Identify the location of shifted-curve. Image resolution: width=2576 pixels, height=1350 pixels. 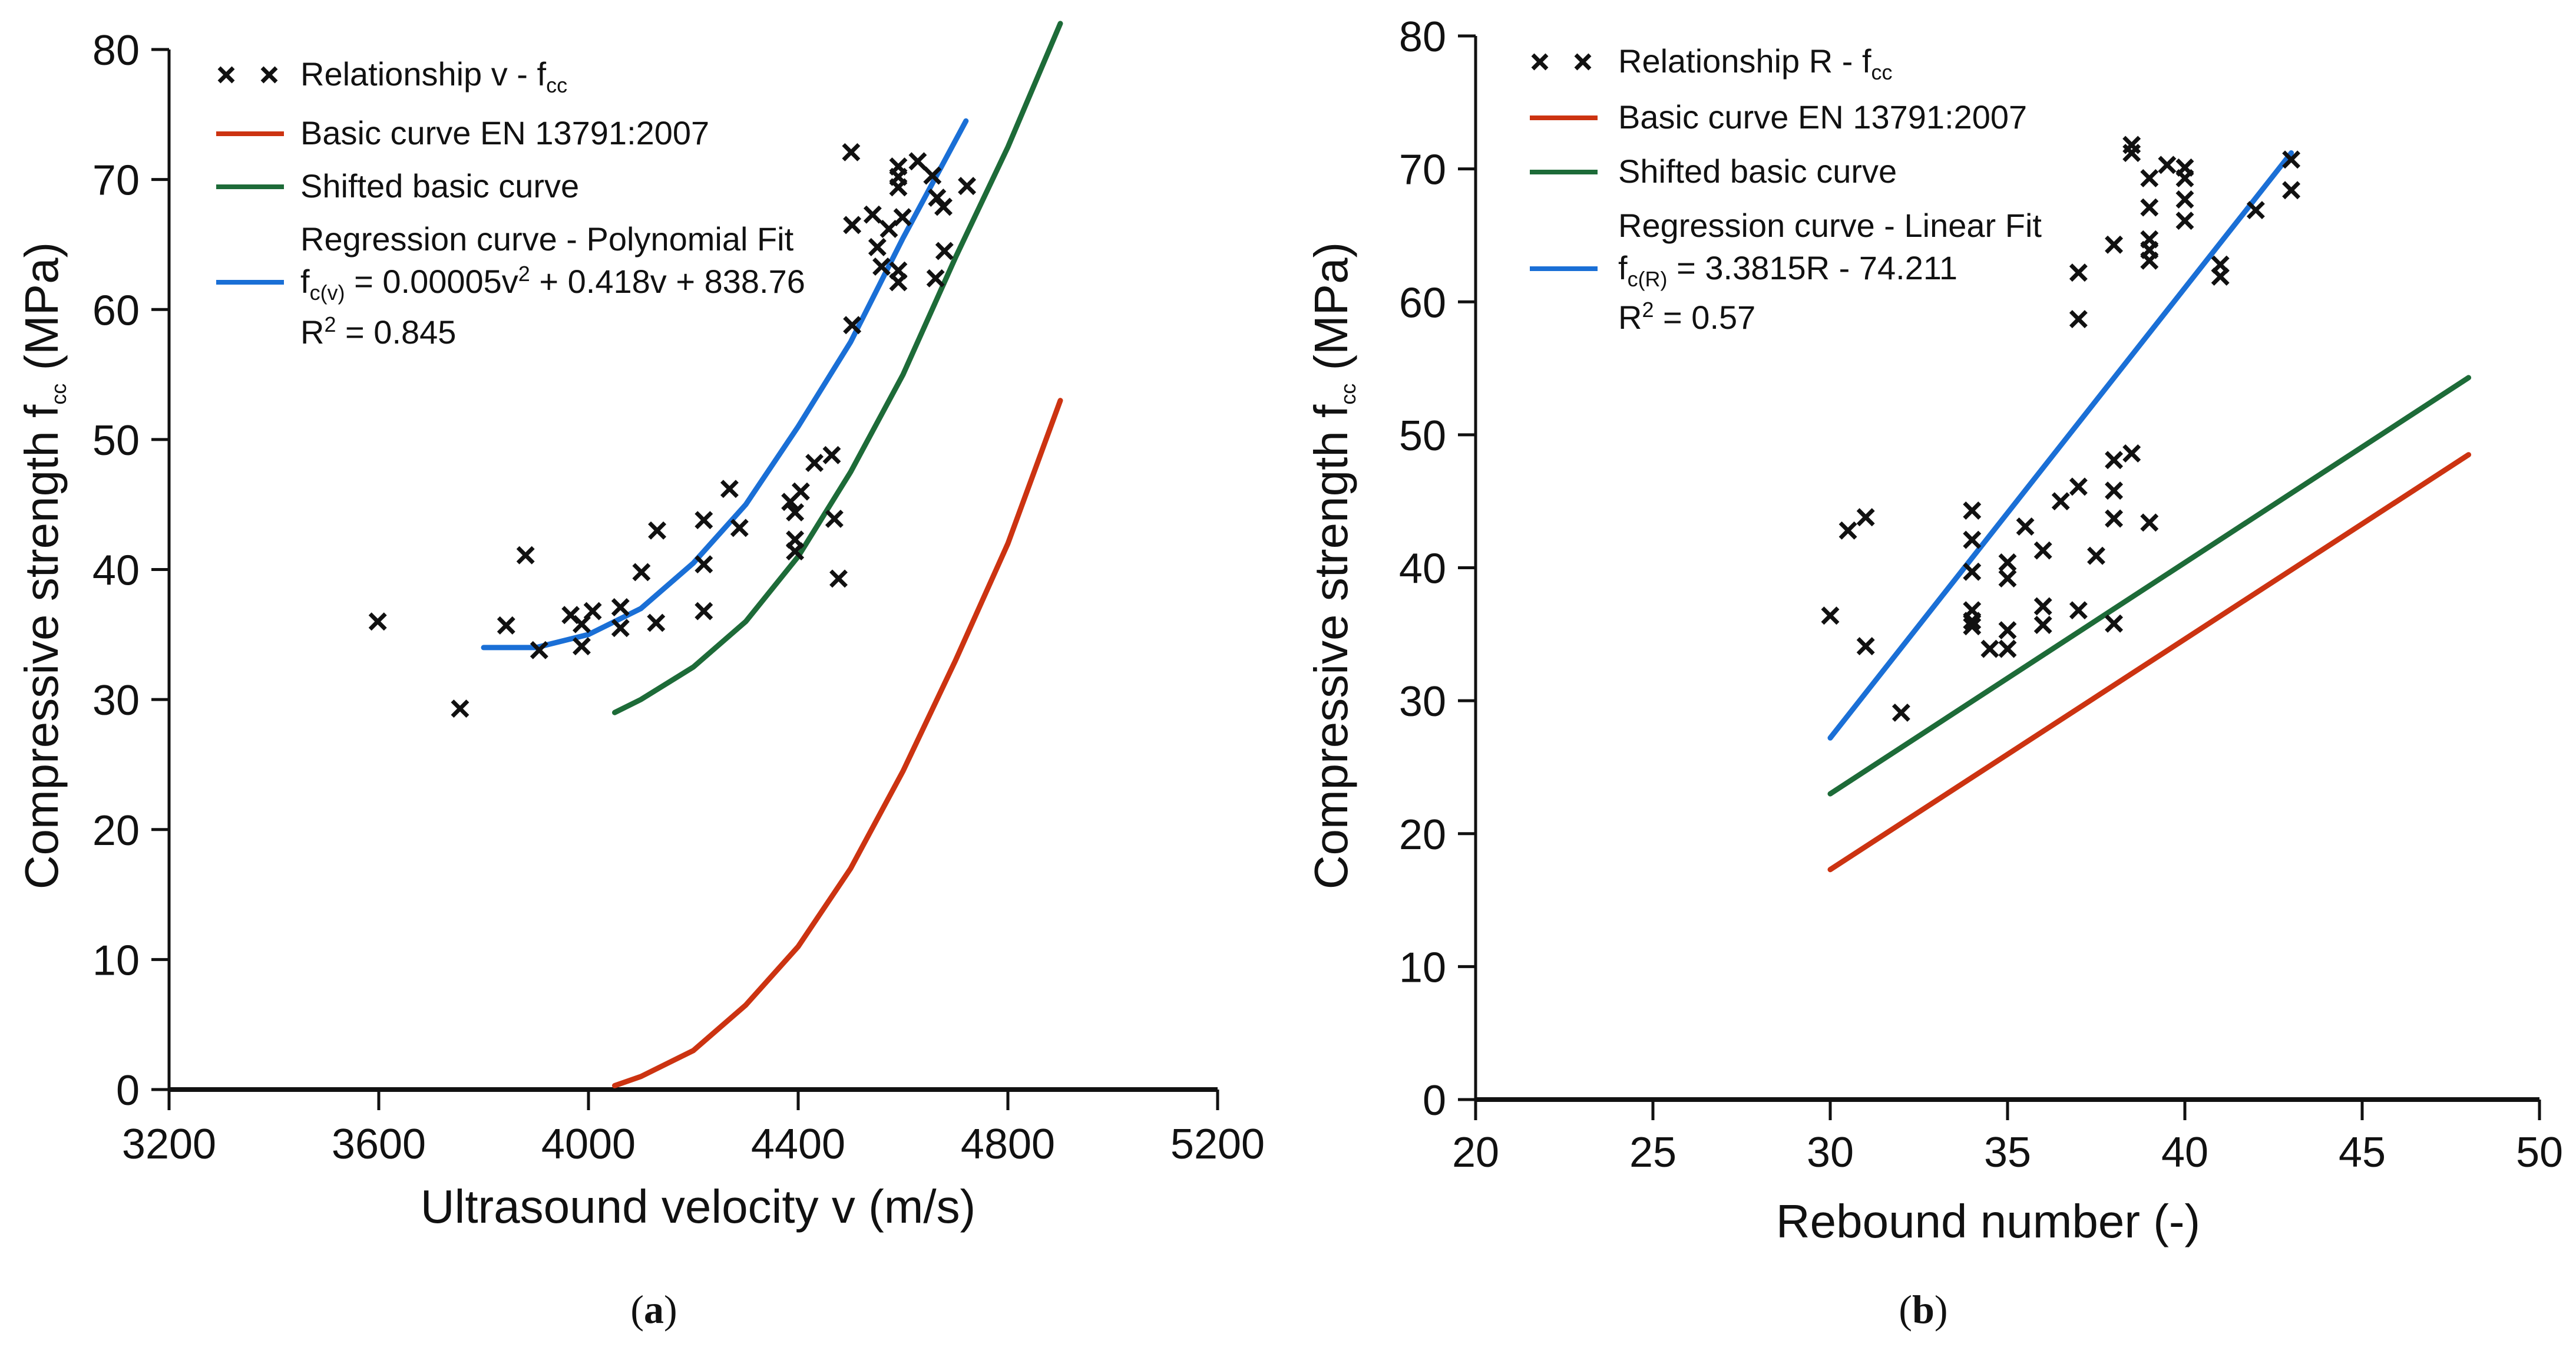
(2149, 586).